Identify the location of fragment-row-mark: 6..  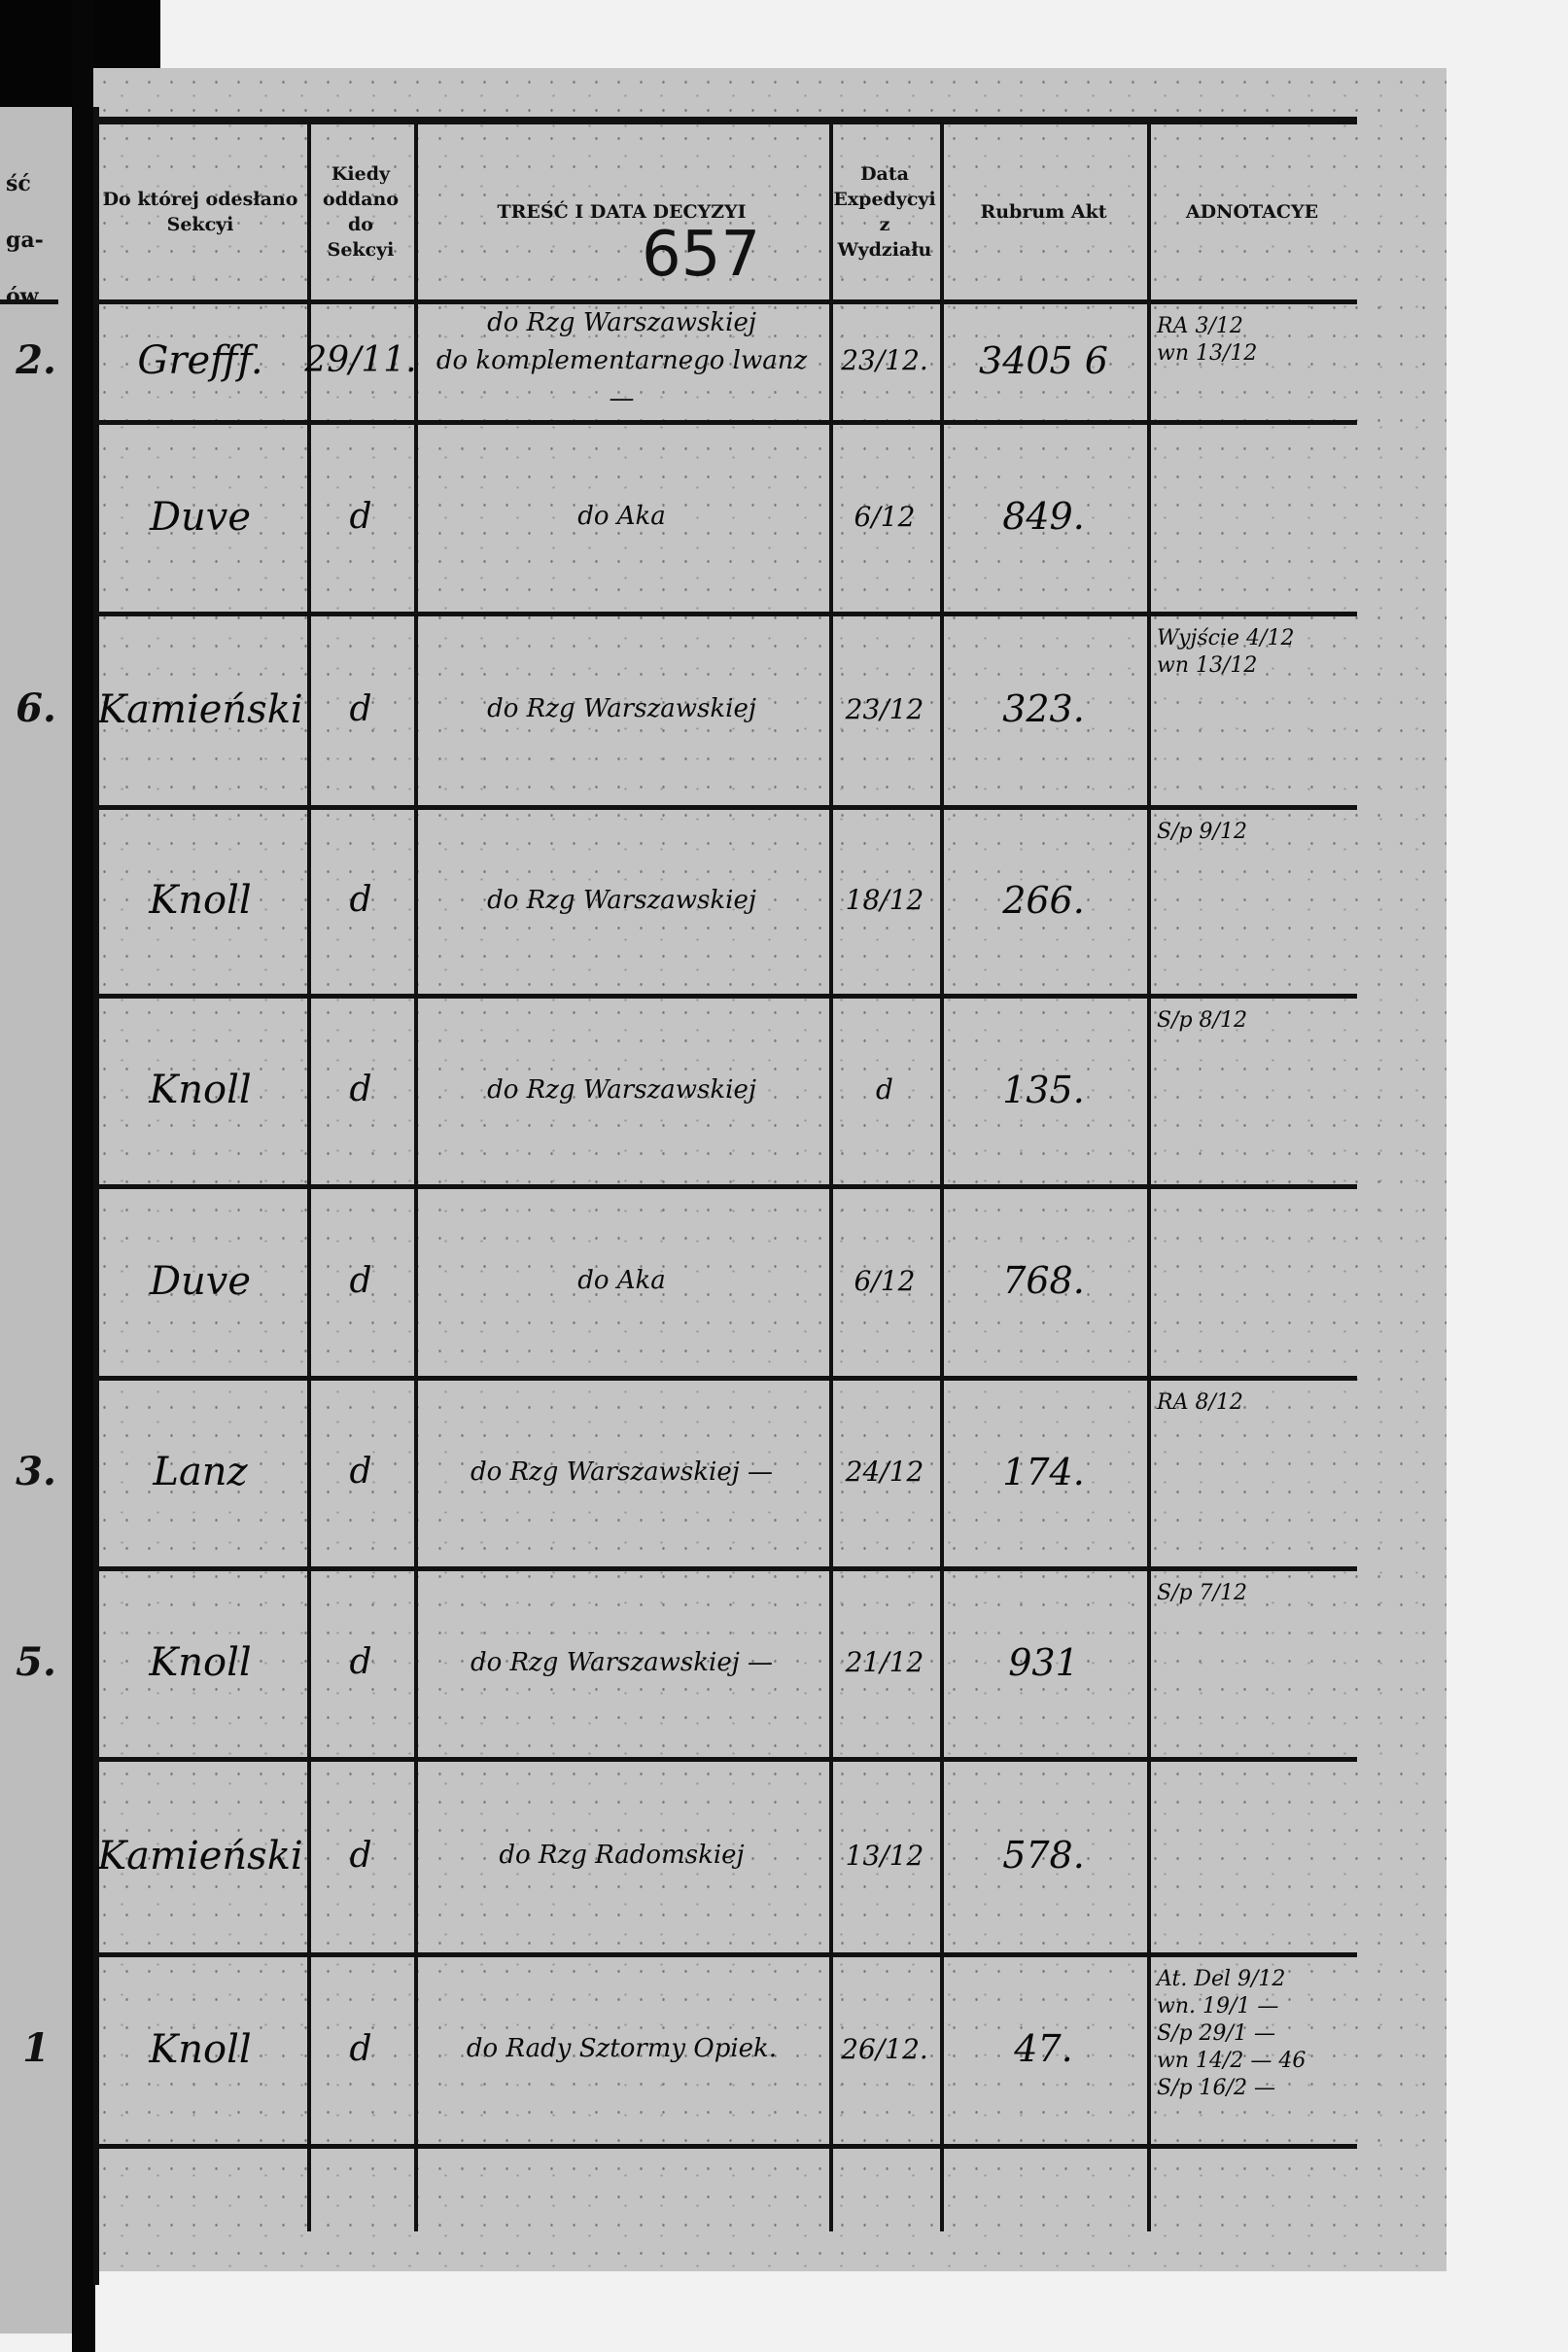
(36, 708).